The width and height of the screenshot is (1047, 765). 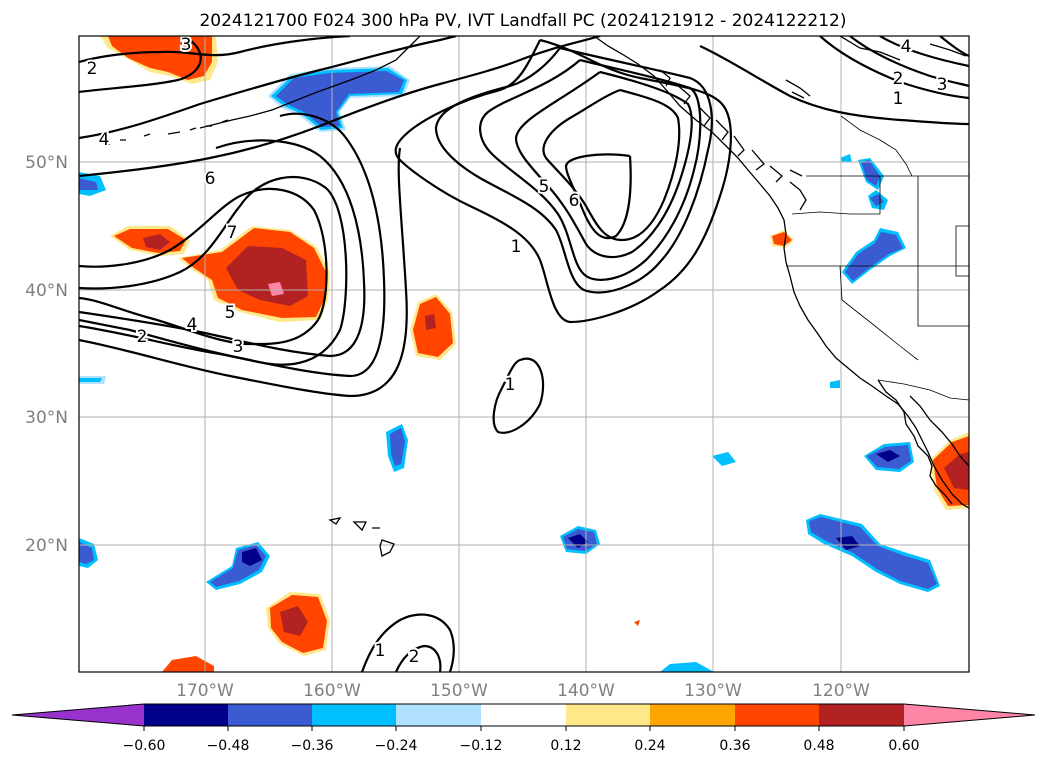 I want to click on latitude-labels: 50°N 40°N 30°N 20°N, so click(x=46, y=354).